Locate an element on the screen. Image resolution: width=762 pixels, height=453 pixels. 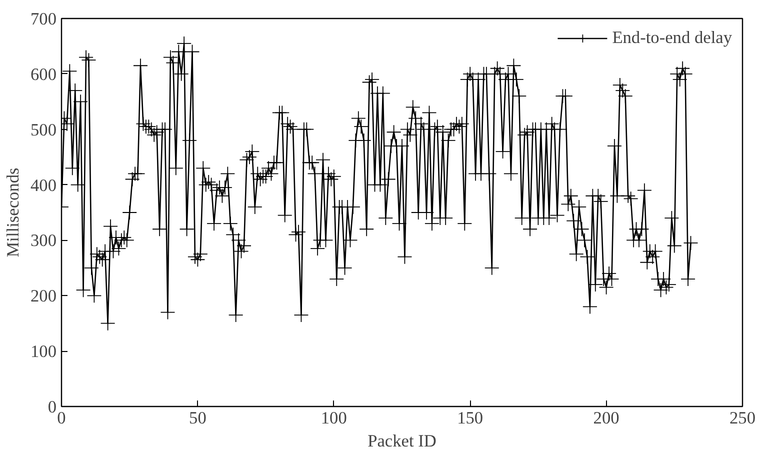
x-tick-label: 250 is located at coordinates (743, 418).